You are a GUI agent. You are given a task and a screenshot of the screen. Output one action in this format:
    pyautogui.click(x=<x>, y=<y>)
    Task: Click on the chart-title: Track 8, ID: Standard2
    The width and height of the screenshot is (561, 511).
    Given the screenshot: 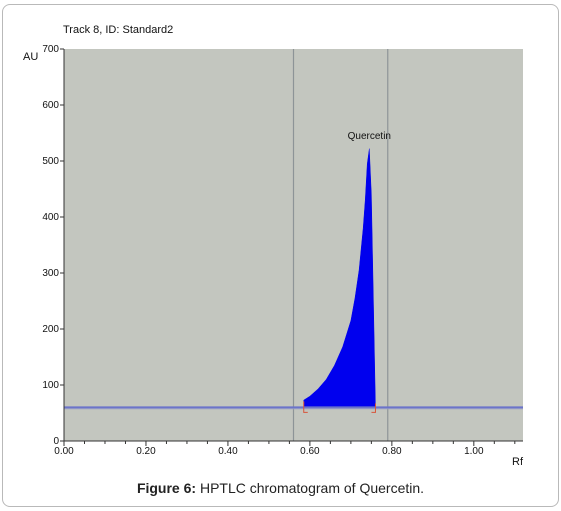 What is the action you would take?
    pyautogui.click(x=118, y=30)
    